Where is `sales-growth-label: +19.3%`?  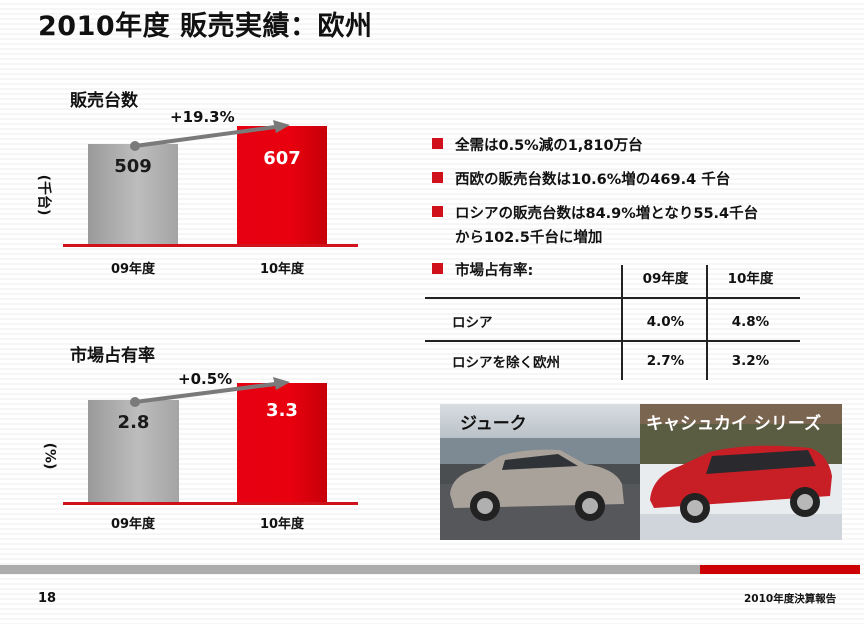 sales-growth-label: +19.3% is located at coordinates (202, 117).